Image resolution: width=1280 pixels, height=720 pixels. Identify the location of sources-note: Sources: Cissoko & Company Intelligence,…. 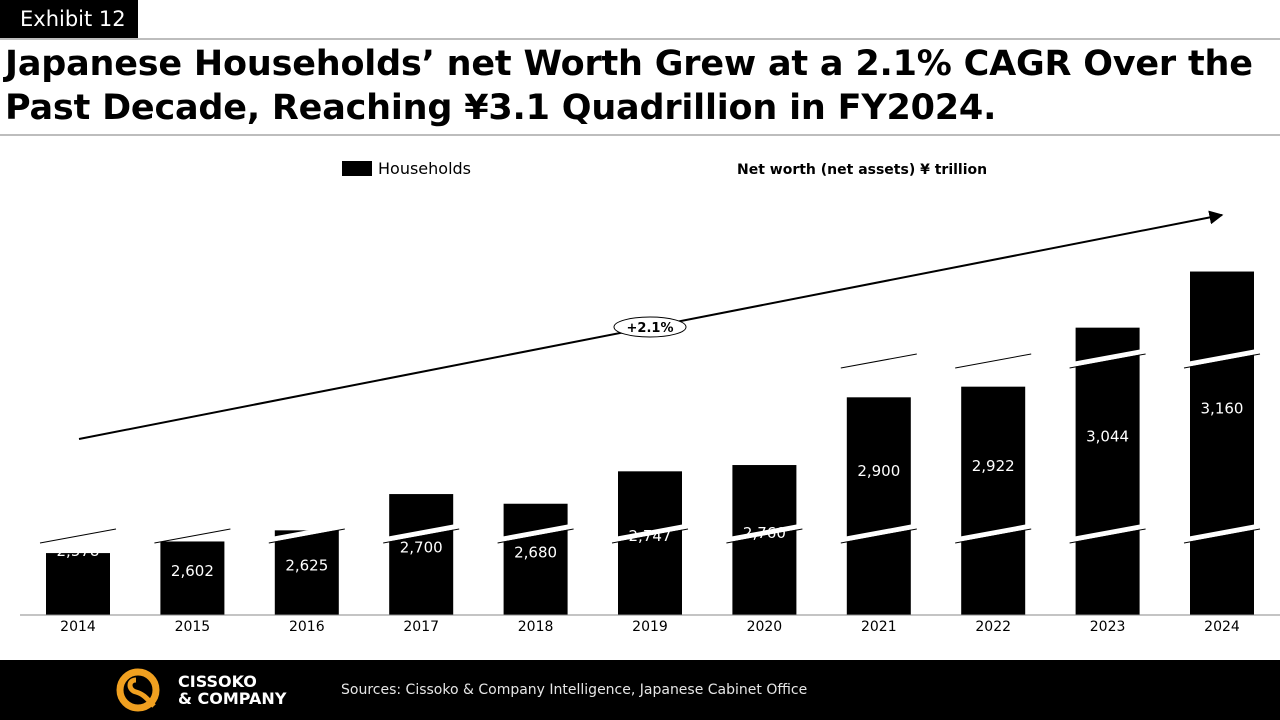
(574, 690).